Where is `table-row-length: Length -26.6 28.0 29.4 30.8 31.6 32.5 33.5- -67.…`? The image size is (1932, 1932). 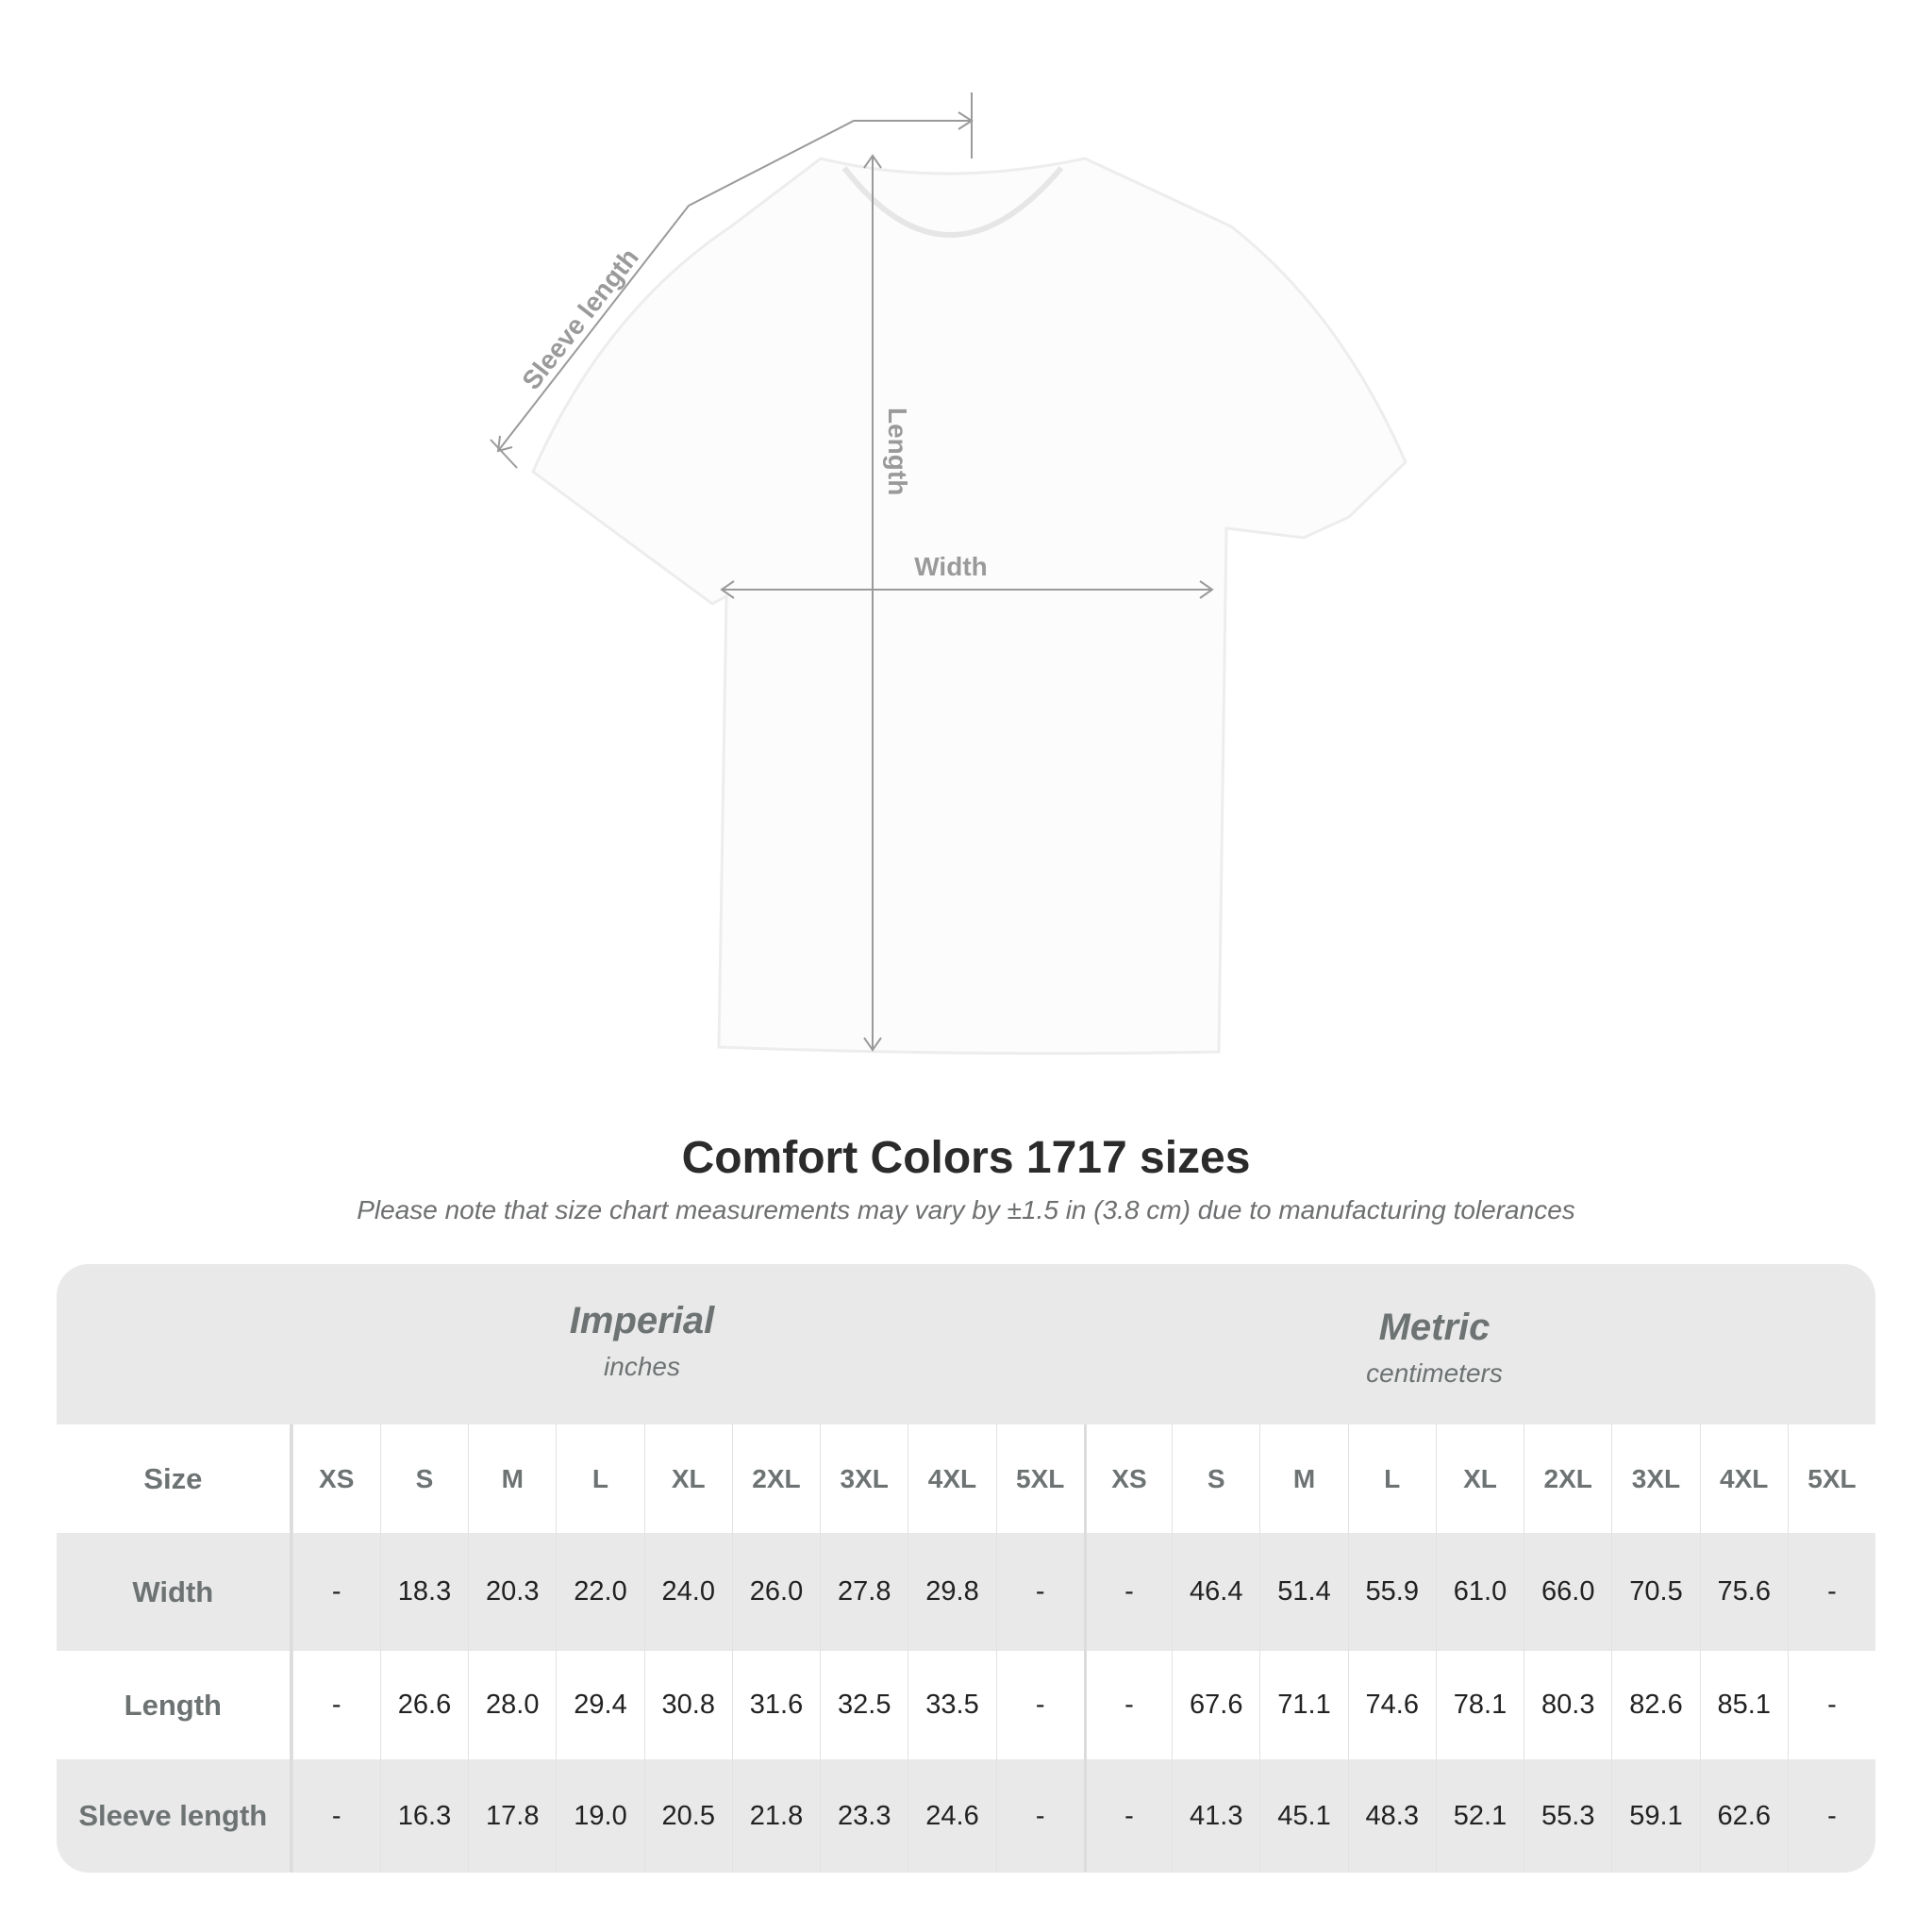 table-row-length: Length -26.6 28.0 29.4 30.8 31.6 32.5 33.5- -67.… is located at coordinates (966, 1705).